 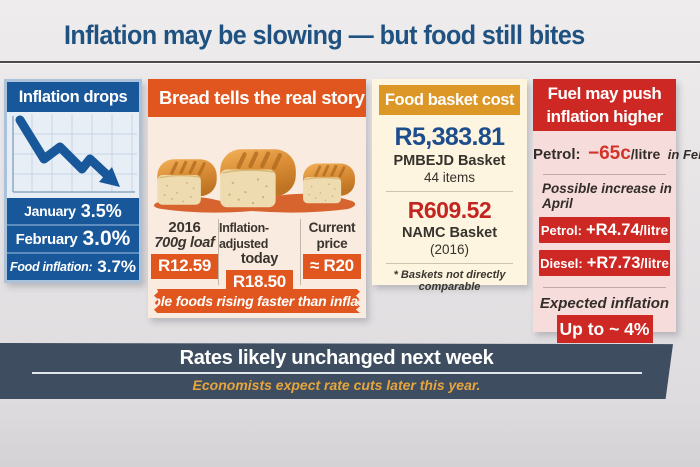 I want to click on bread-panel-header: Bread tells the real story, so click(x=257, y=98).